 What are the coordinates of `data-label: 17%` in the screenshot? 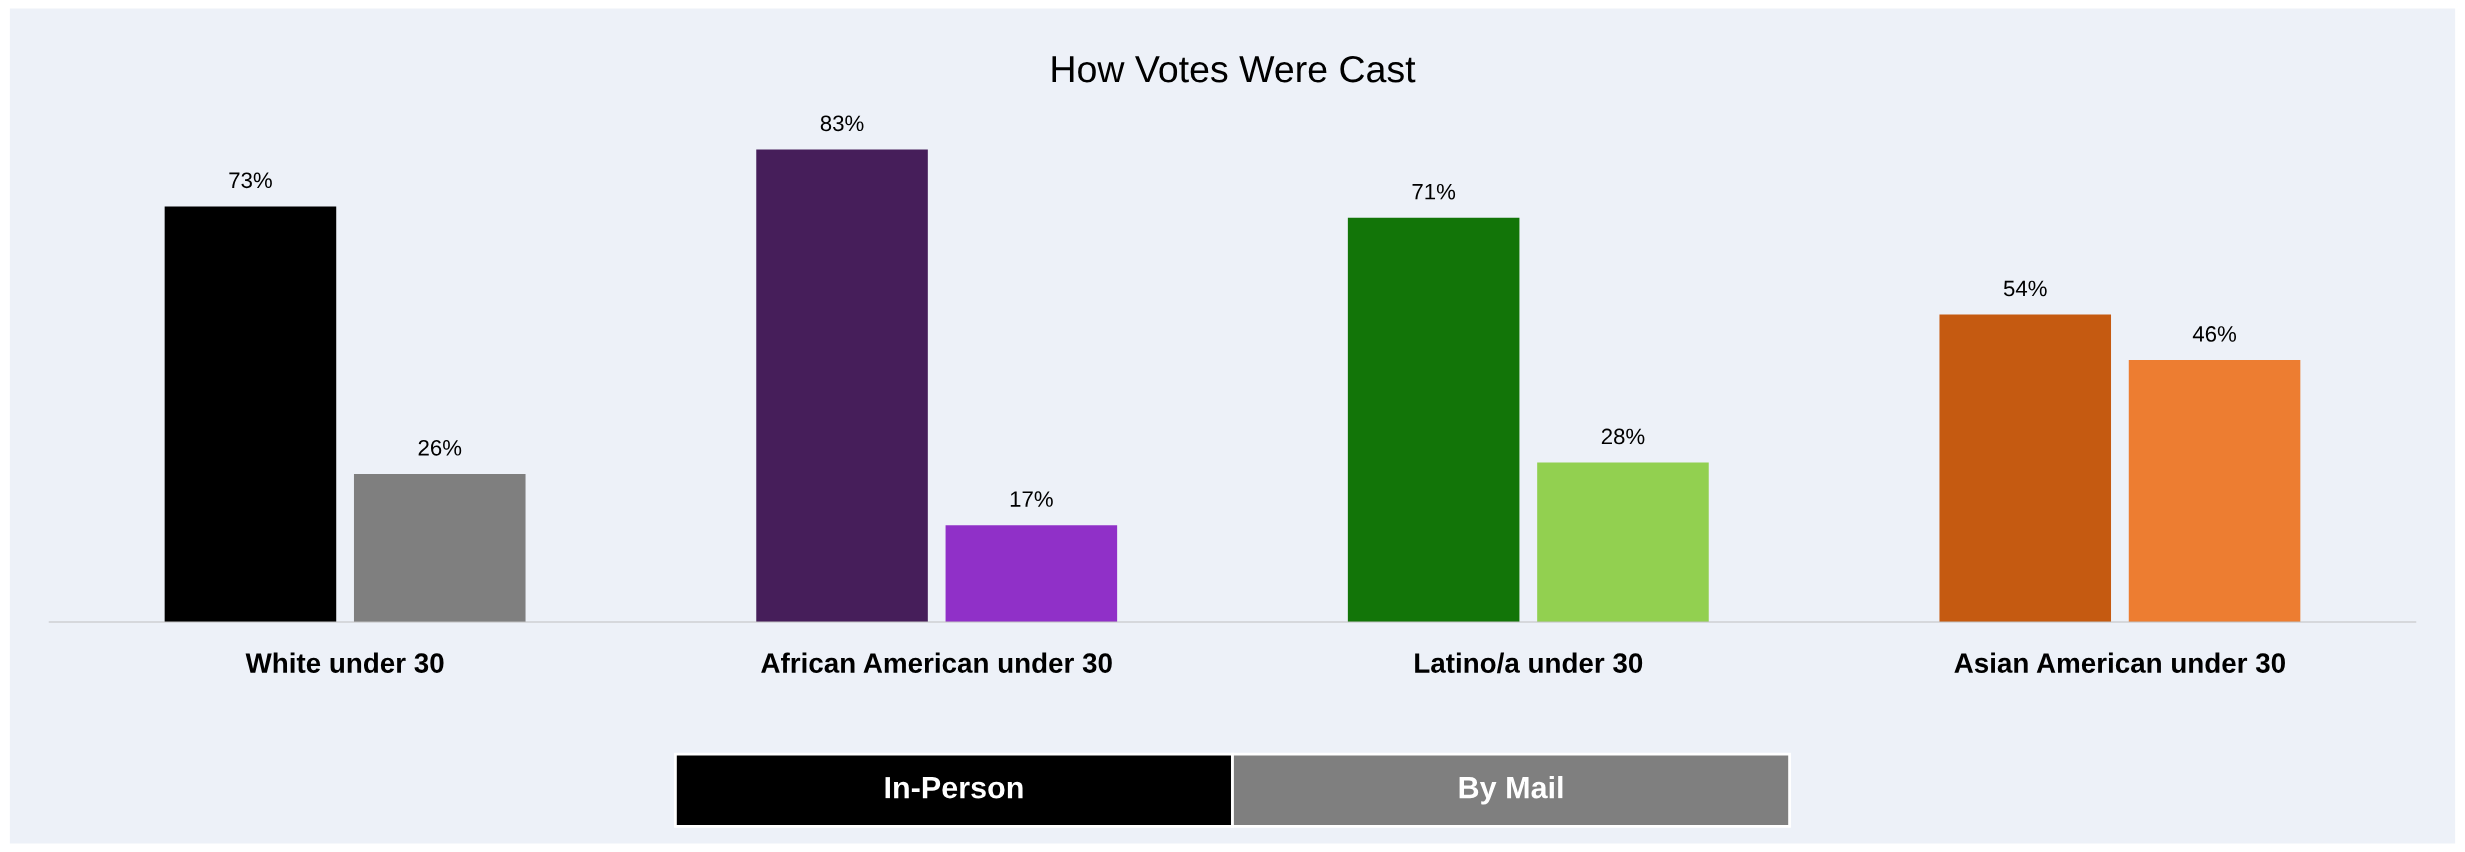 It's located at (1031, 499).